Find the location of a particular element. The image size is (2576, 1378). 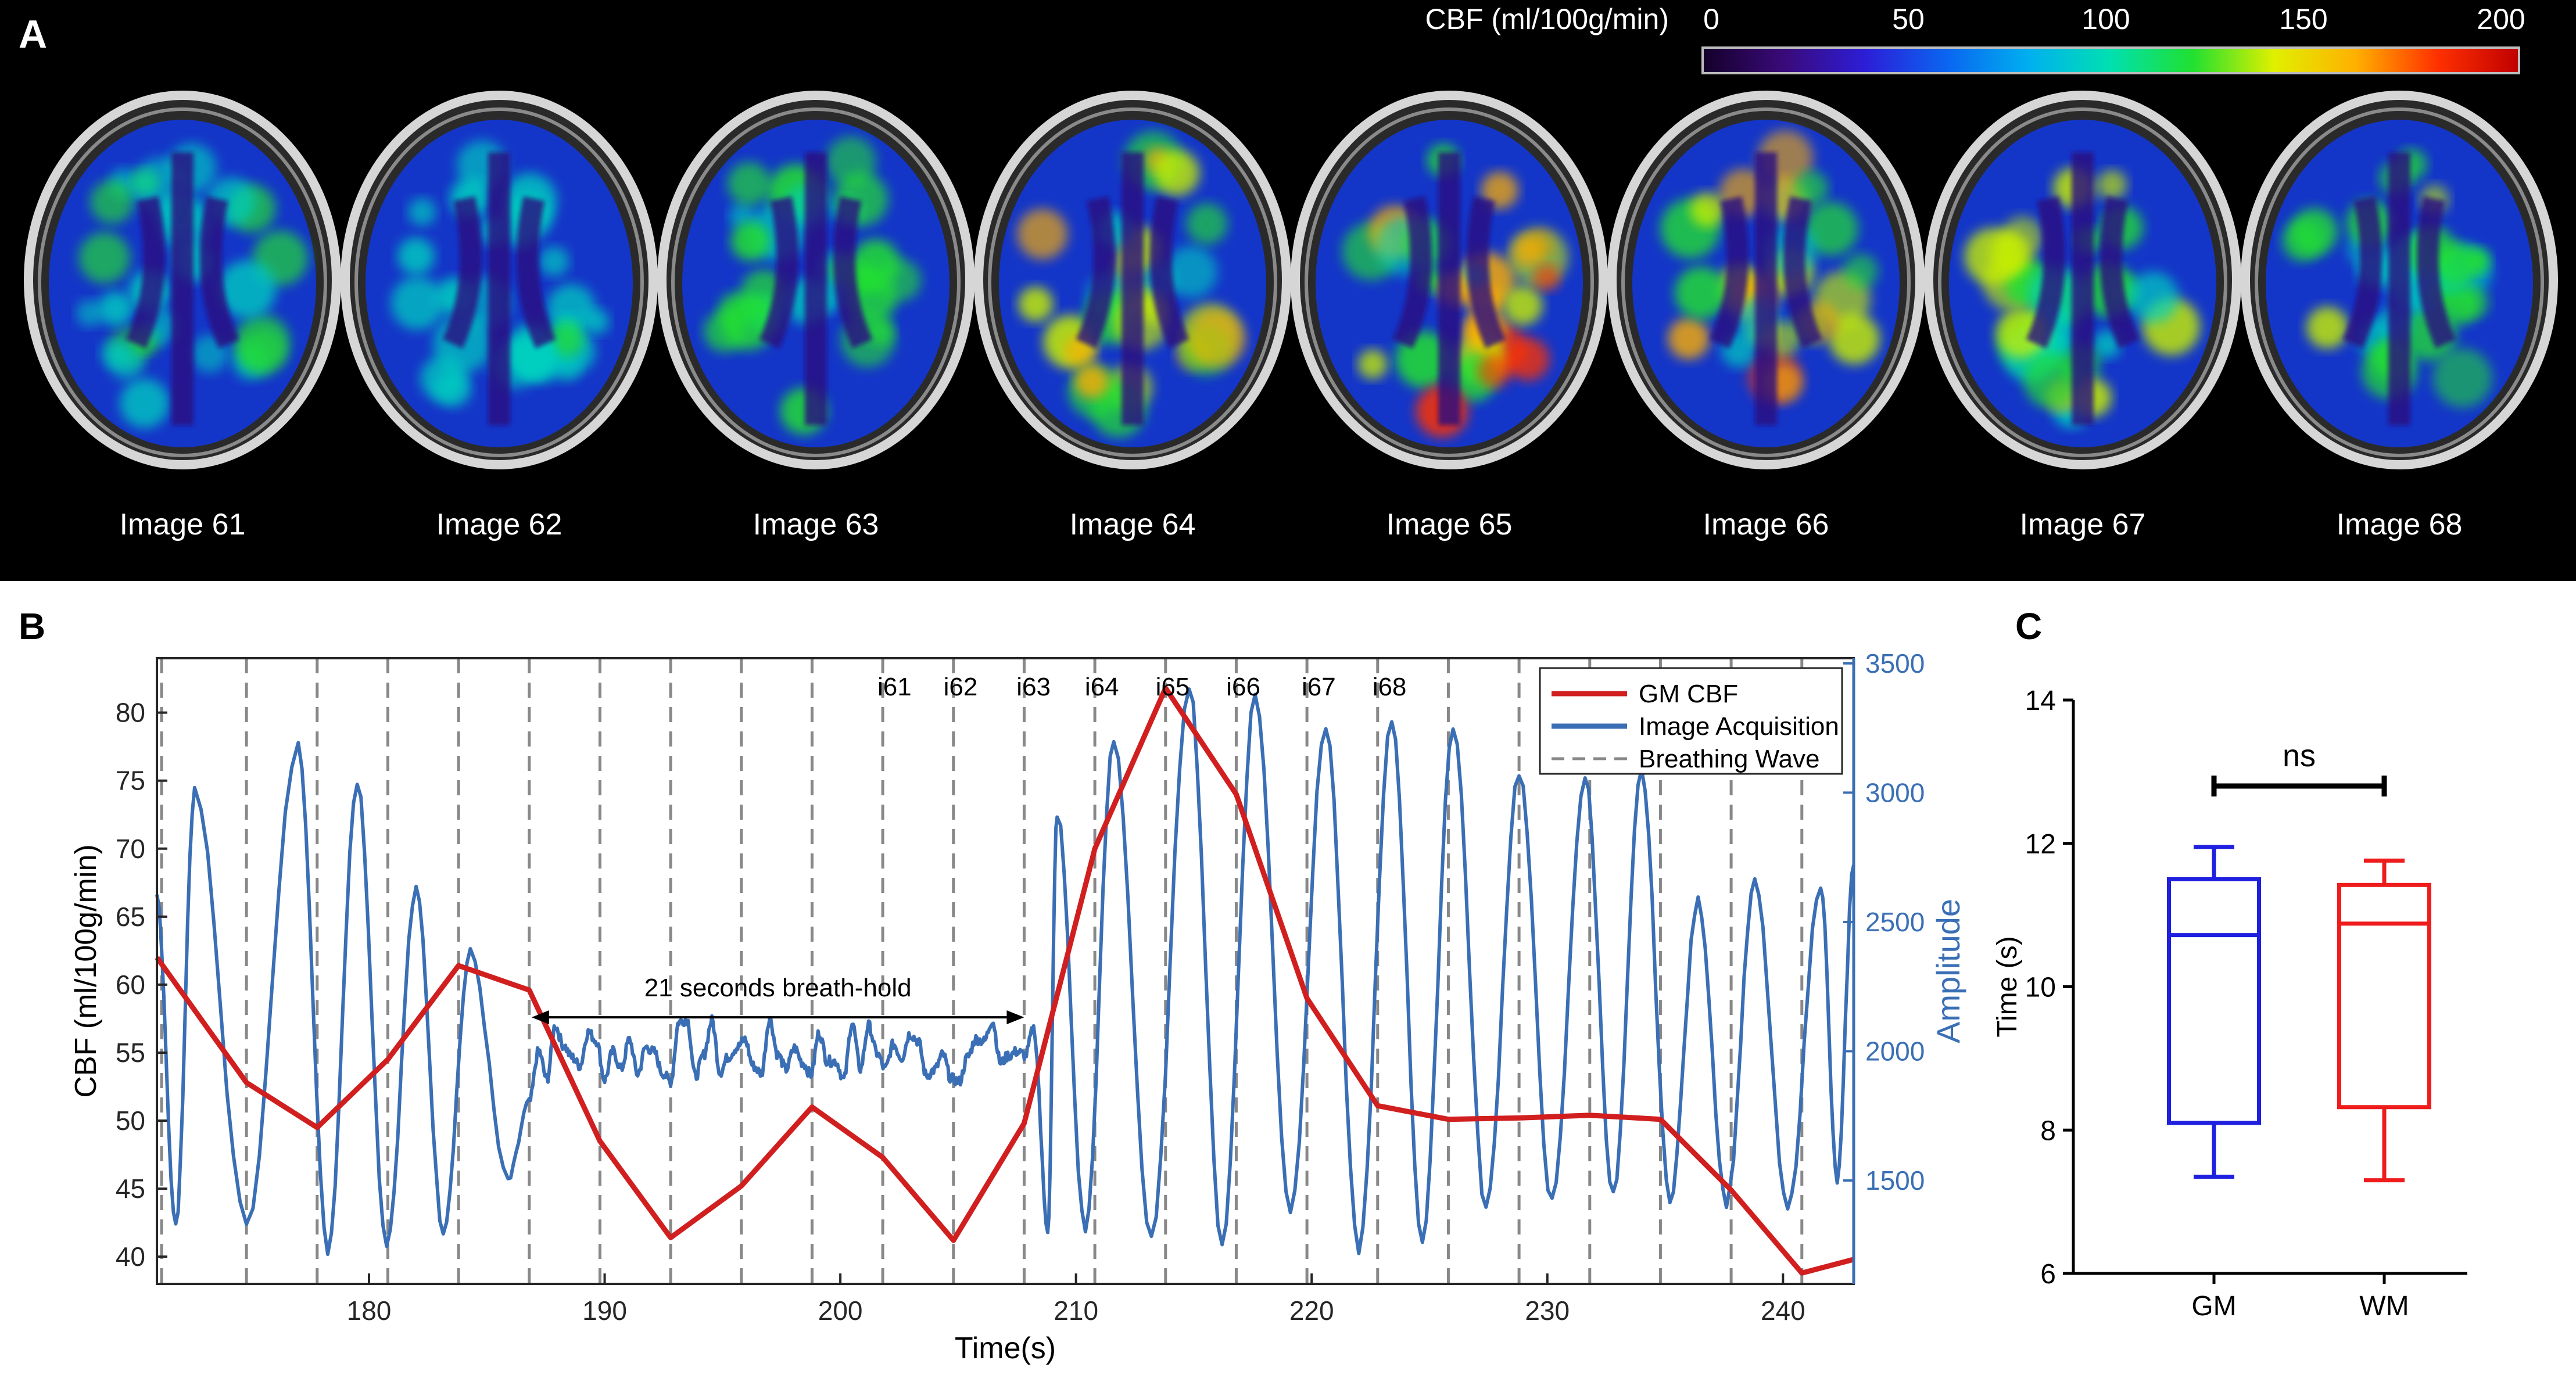

breath-hold-annotation: 21 seconds breath-hold is located at coordinates (777, 1000).